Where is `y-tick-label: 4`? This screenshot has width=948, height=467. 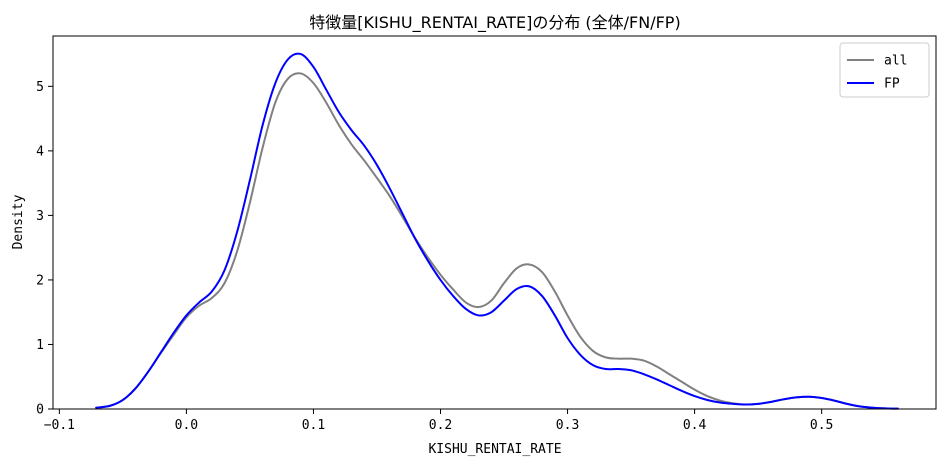 y-tick-label: 4 is located at coordinates (40, 151).